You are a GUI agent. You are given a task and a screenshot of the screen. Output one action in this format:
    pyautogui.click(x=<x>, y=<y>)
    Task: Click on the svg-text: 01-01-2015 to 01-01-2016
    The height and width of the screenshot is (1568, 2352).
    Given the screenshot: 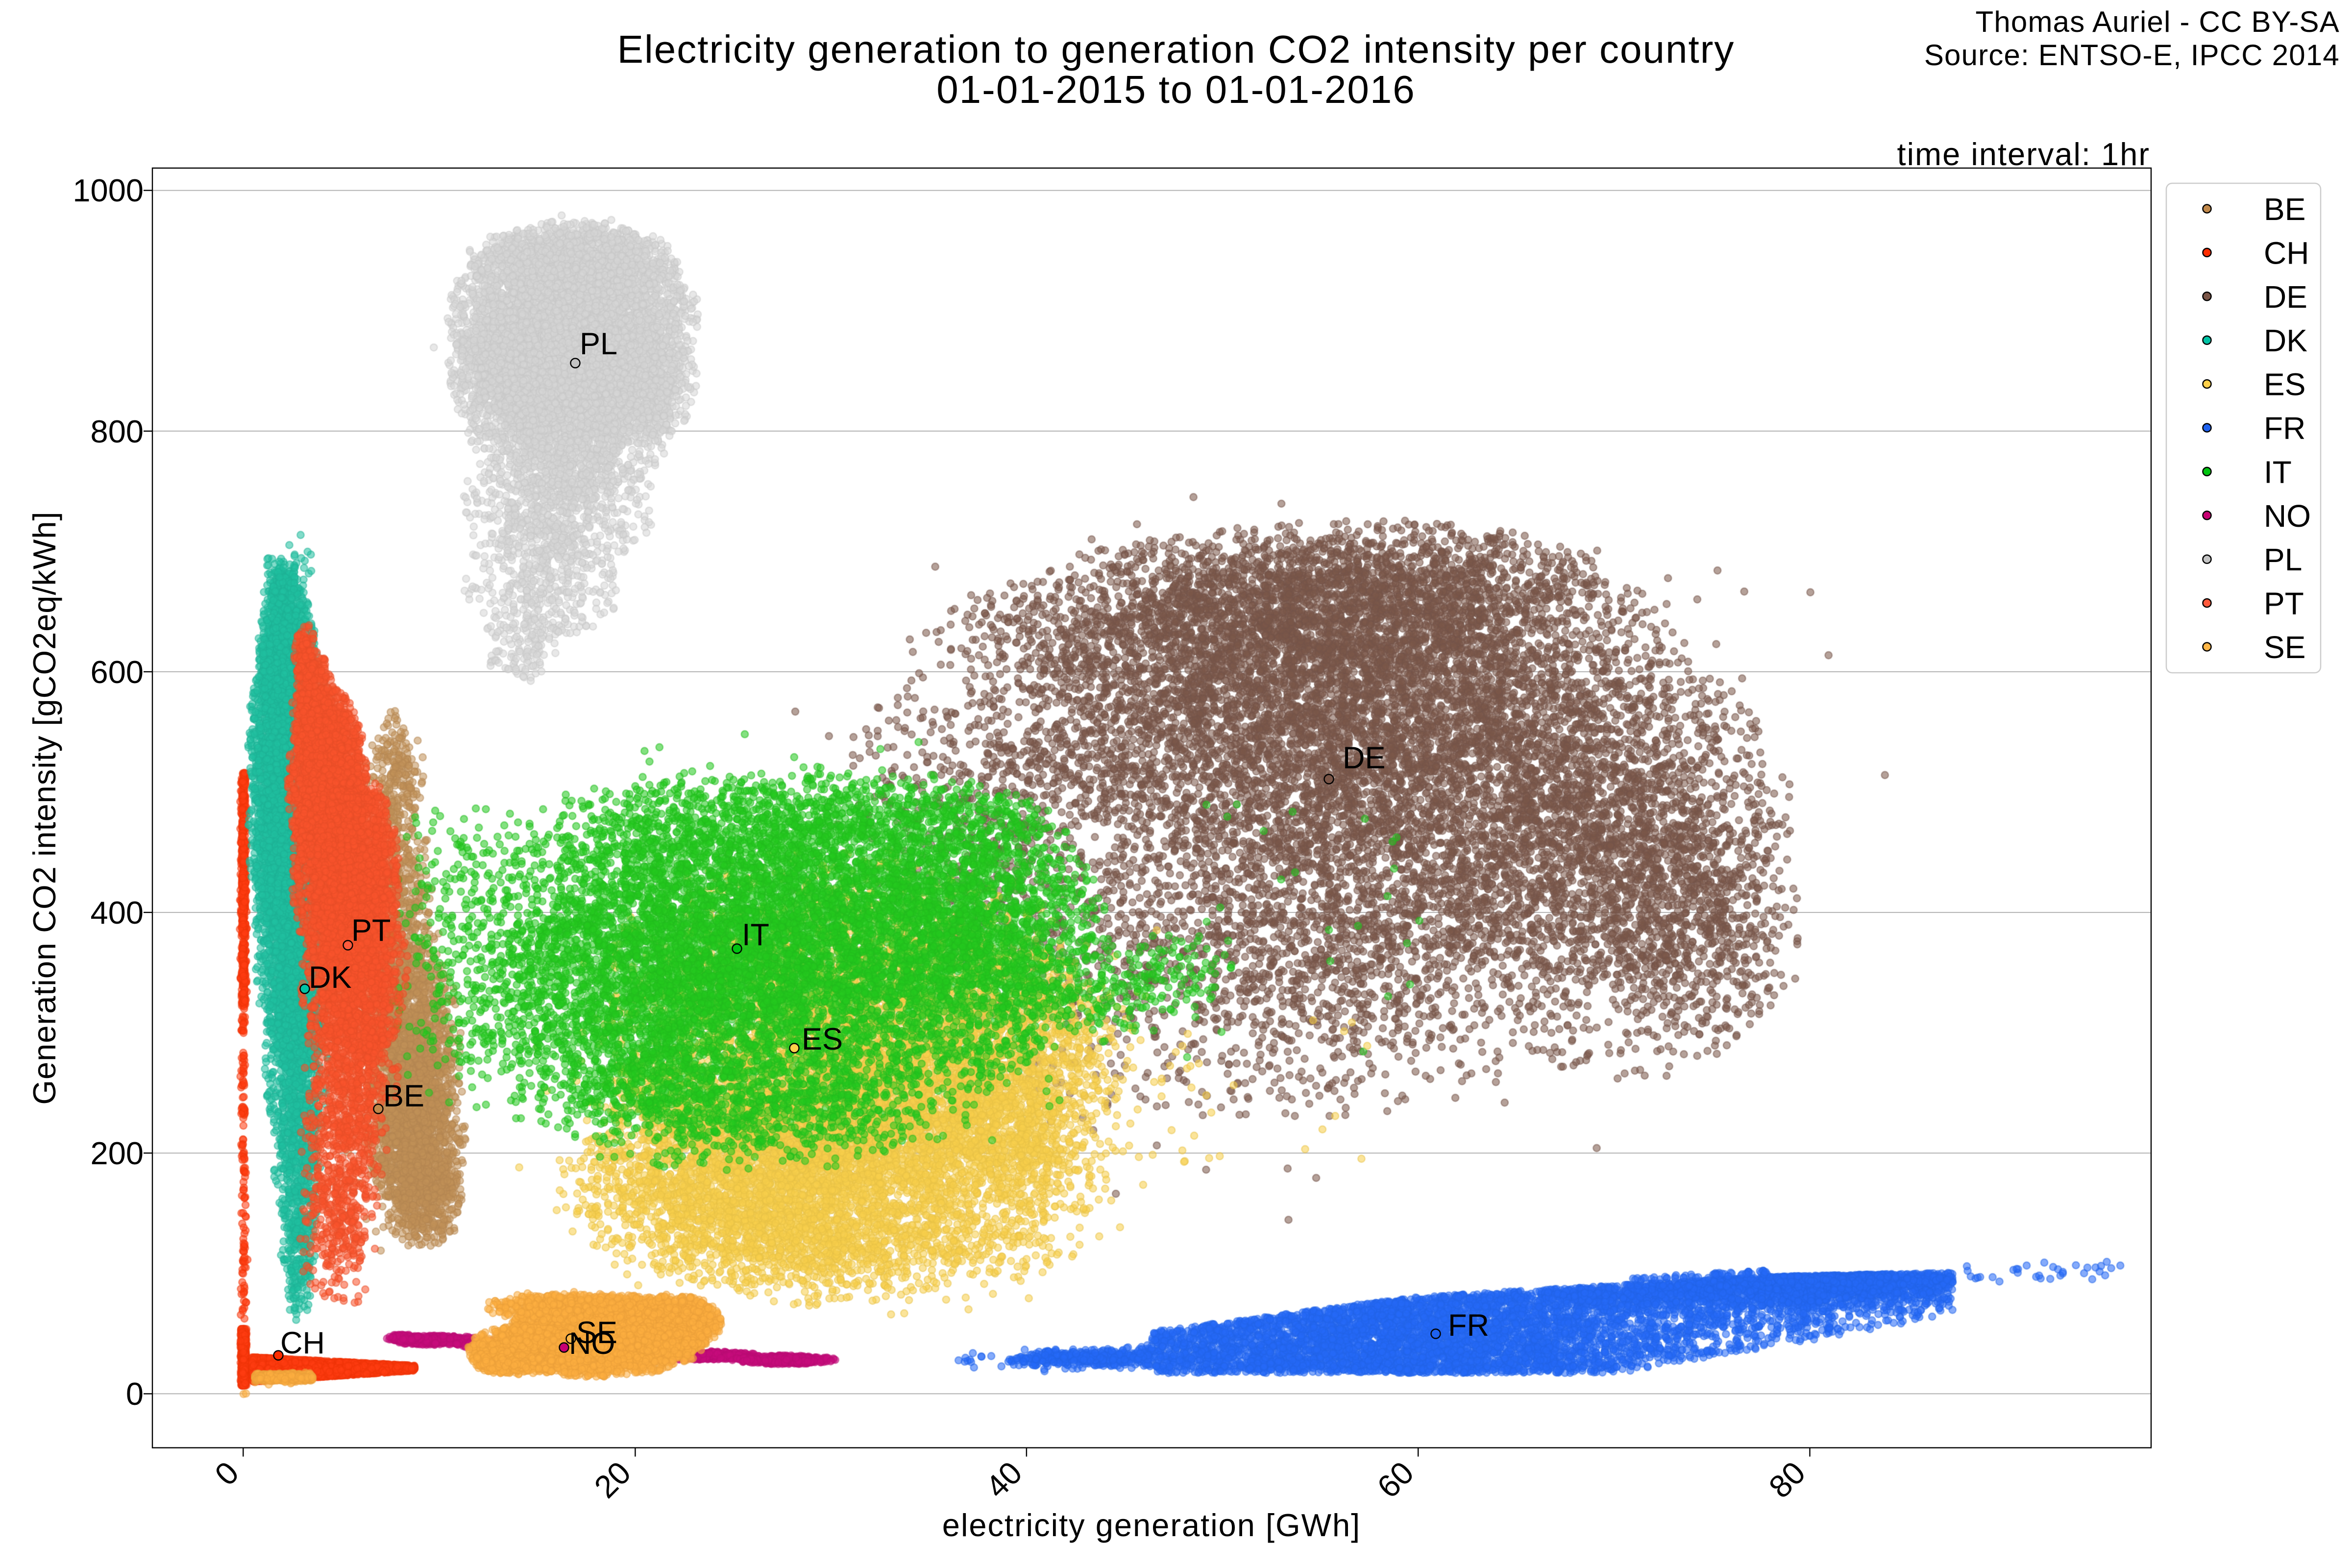 What is the action you would take?
    pyautogui.click(x=1176, y=89)
    